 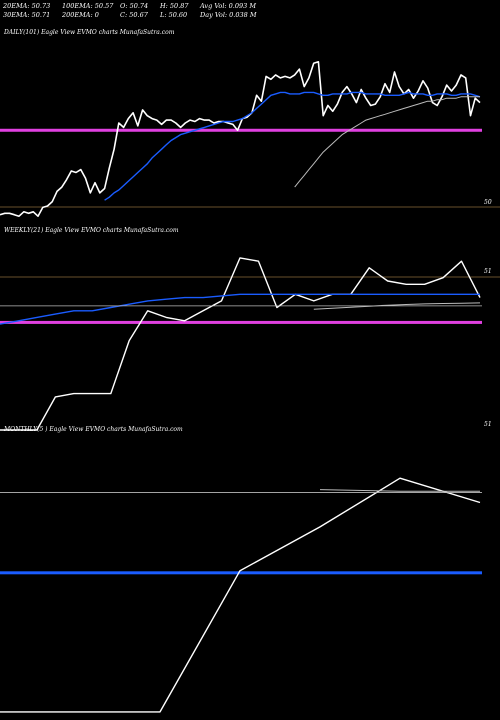 What do you see at coordinates (488, 271) in the screenshot?
I see `weekly-price-tick-top: 51` at bounding box center [488, 271].